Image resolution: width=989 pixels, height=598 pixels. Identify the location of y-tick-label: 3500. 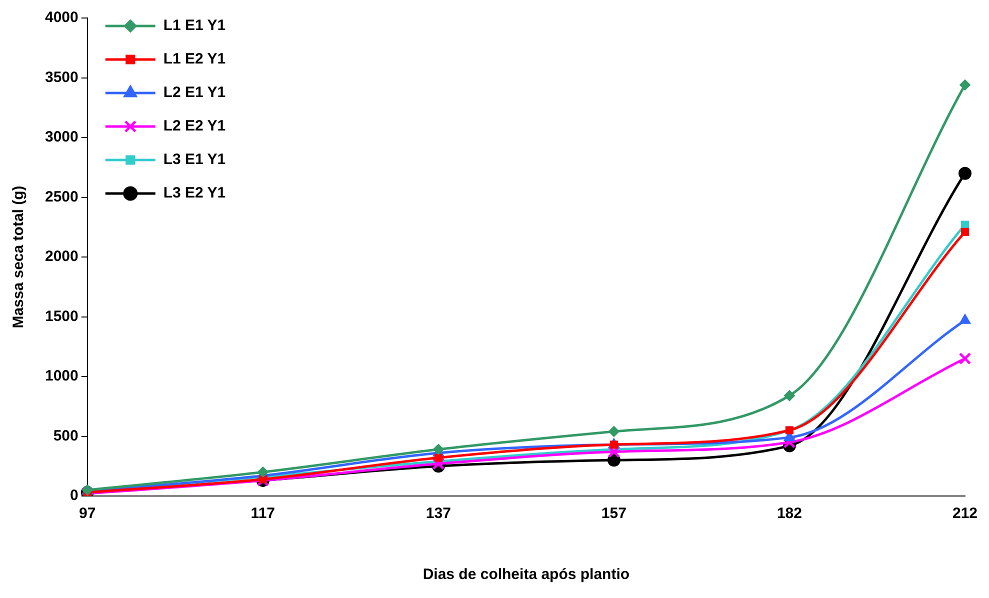
(61, 77).